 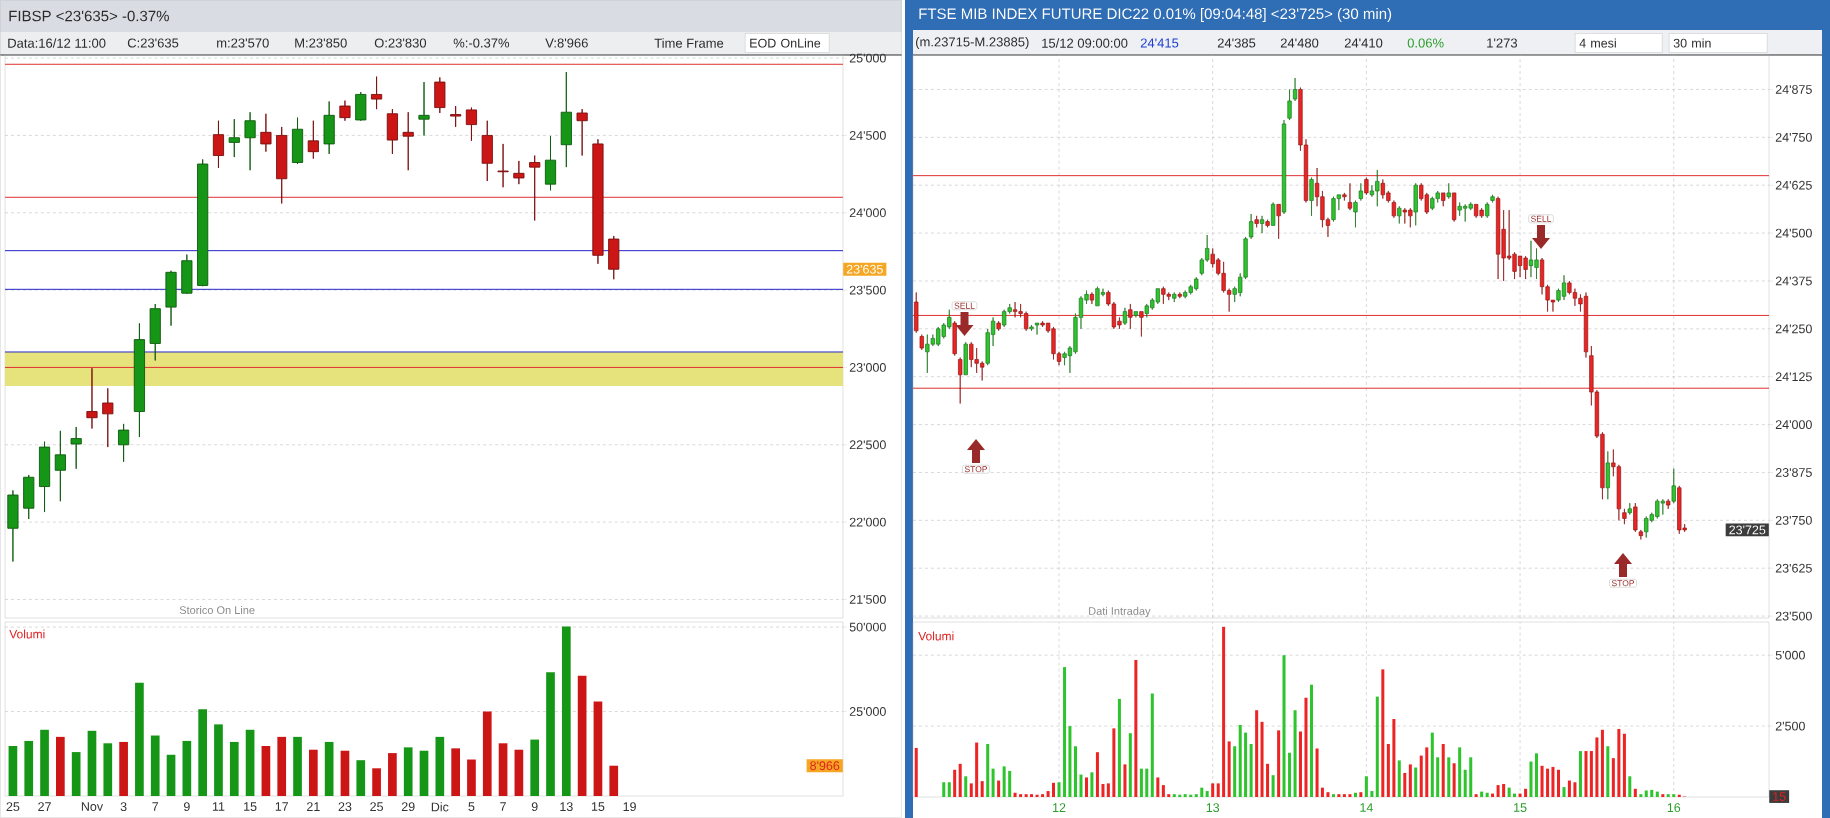 What do you see at coordinates (92, 806) in the screenshot?
I see `x-tick-label: Nov` at bounding box center [92, 806].